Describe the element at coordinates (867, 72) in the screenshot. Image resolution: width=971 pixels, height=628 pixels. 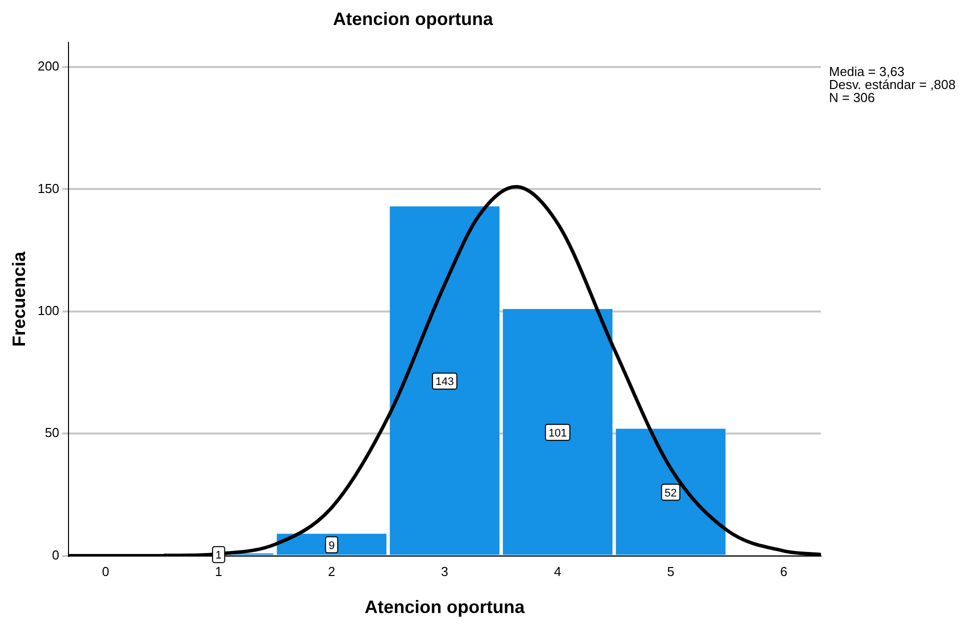
I see `text: Media = 3,63` at that location.